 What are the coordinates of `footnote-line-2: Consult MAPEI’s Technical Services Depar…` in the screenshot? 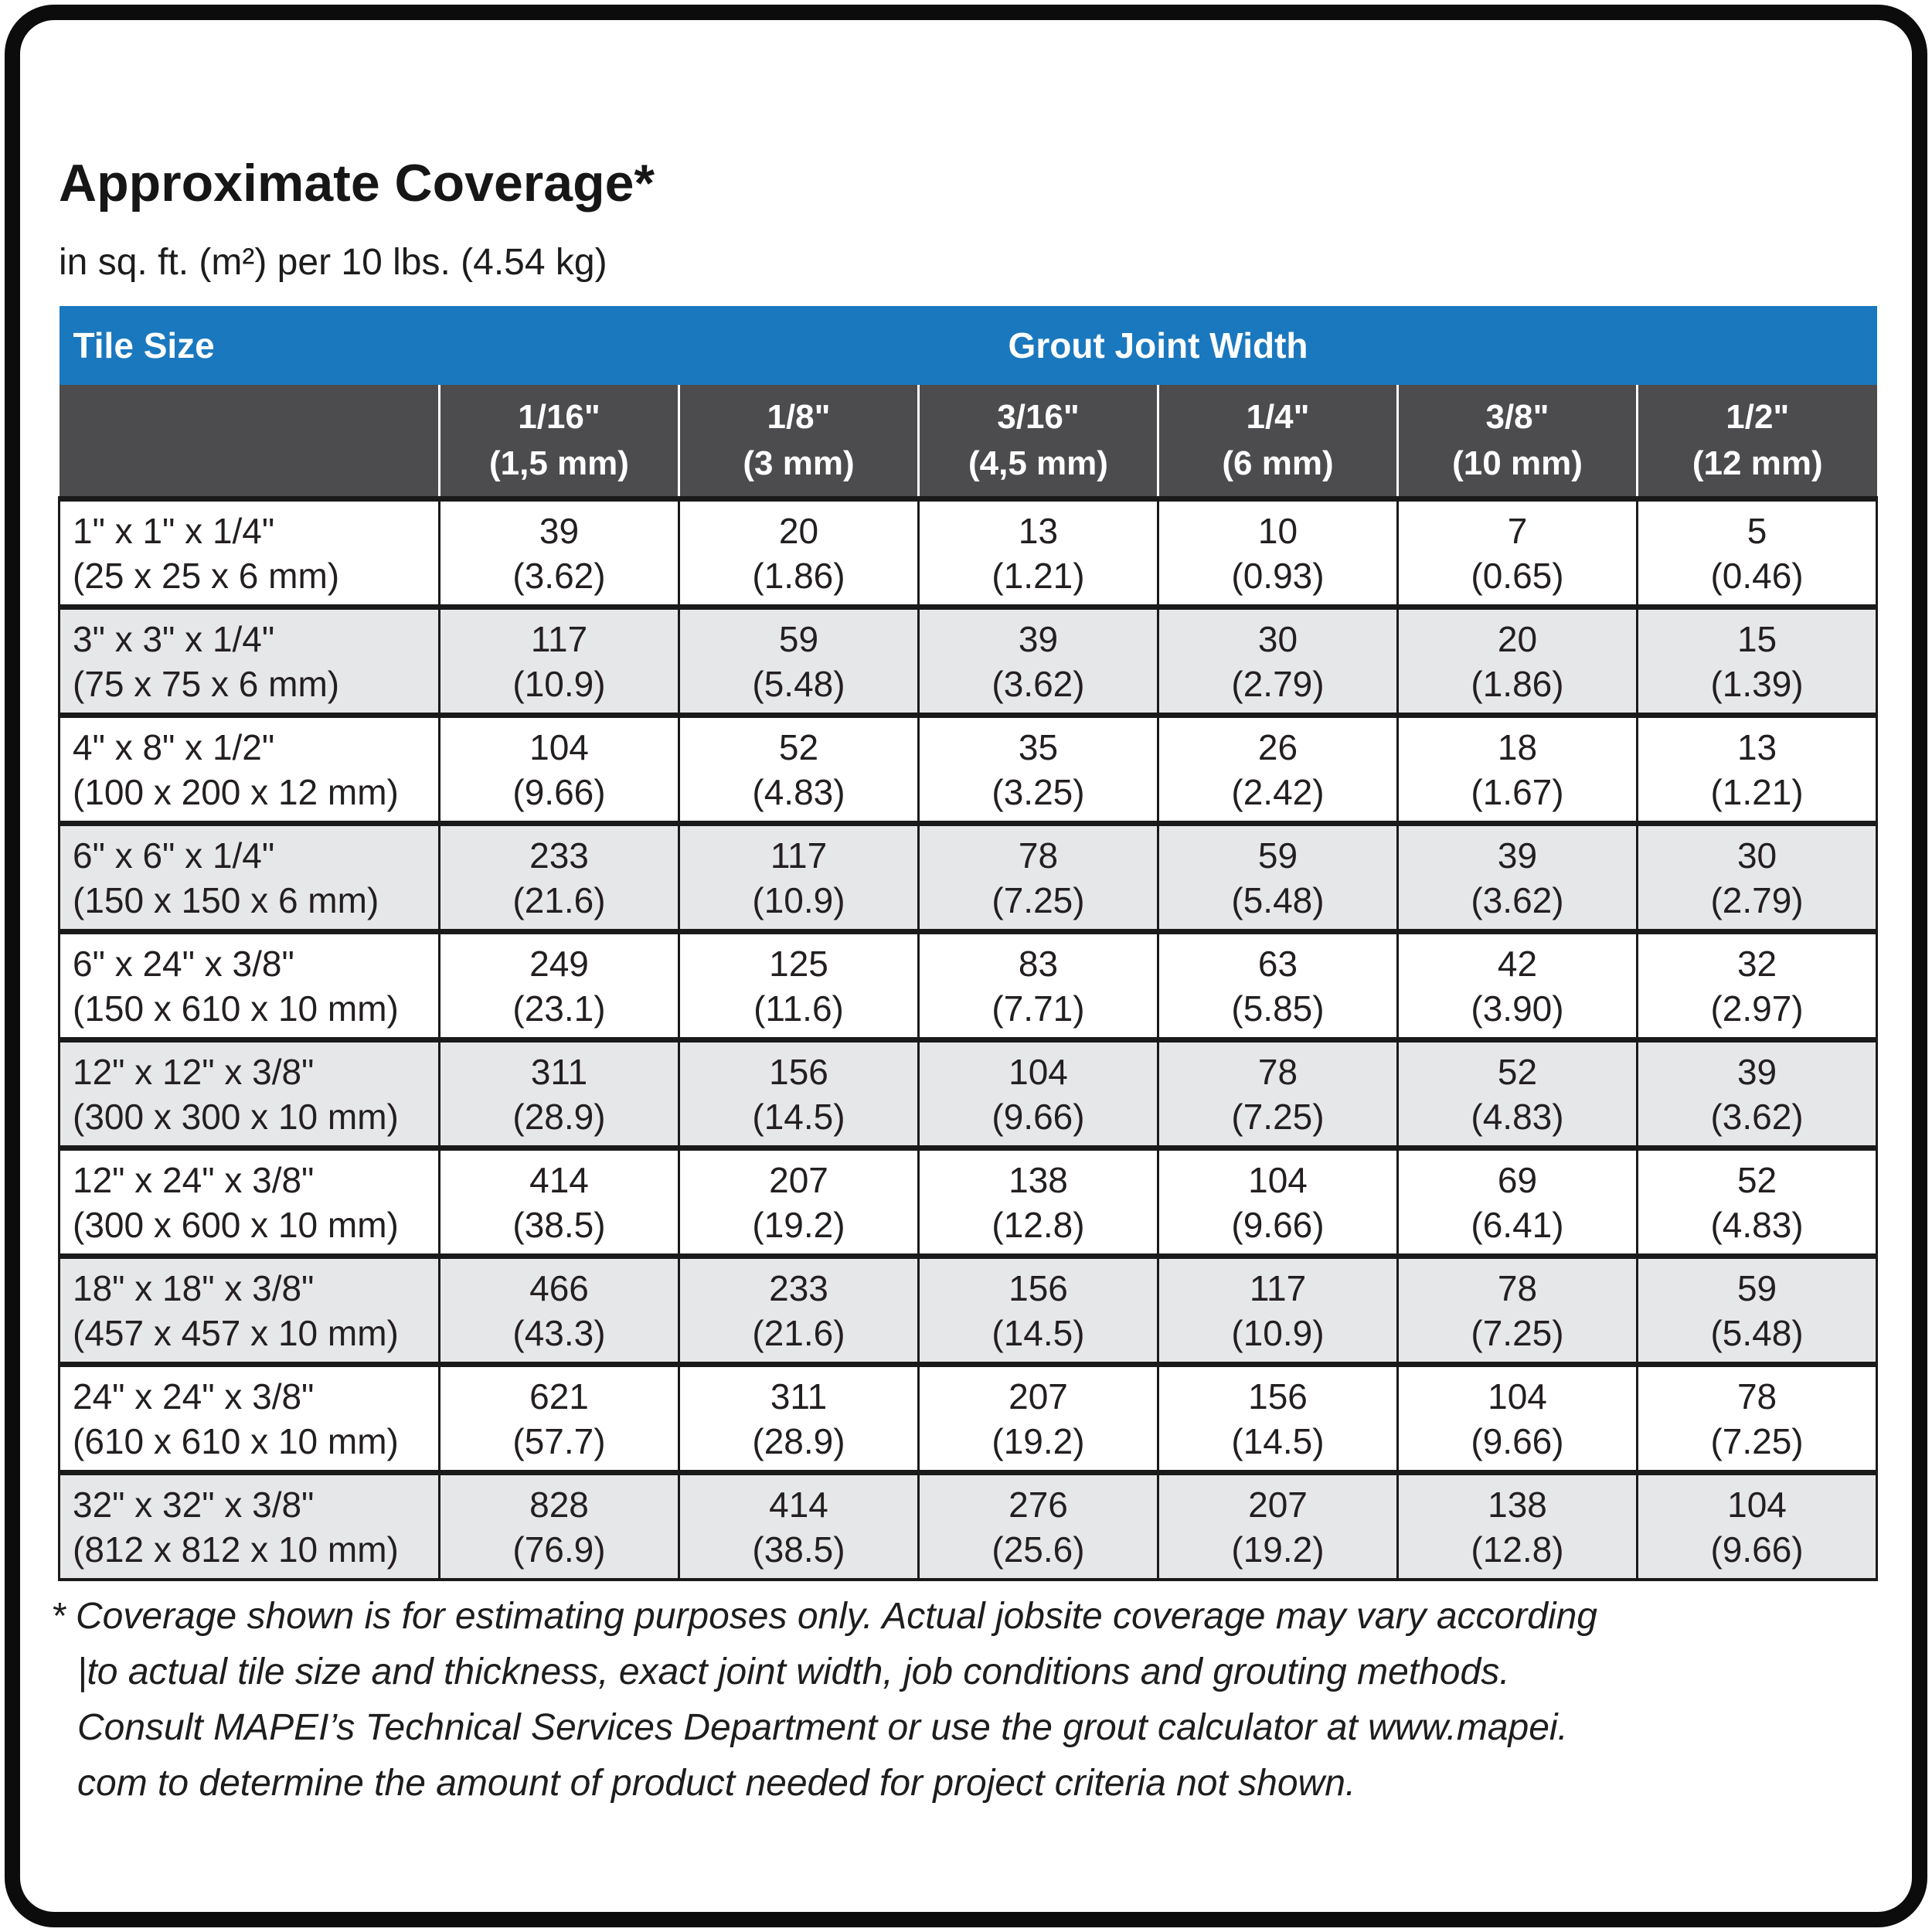 It's located at (822, 1728).